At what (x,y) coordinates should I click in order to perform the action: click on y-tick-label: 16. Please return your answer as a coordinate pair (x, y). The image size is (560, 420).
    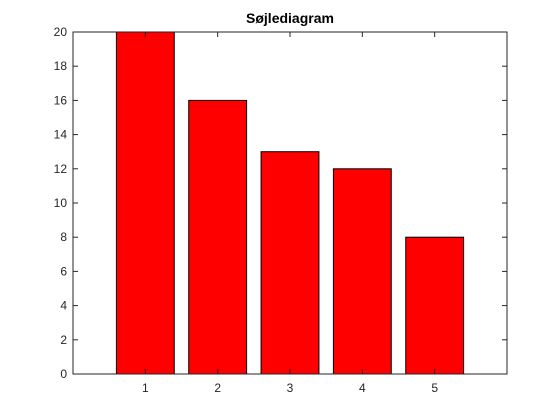
    Looking at the image, I should click on (61, 100).